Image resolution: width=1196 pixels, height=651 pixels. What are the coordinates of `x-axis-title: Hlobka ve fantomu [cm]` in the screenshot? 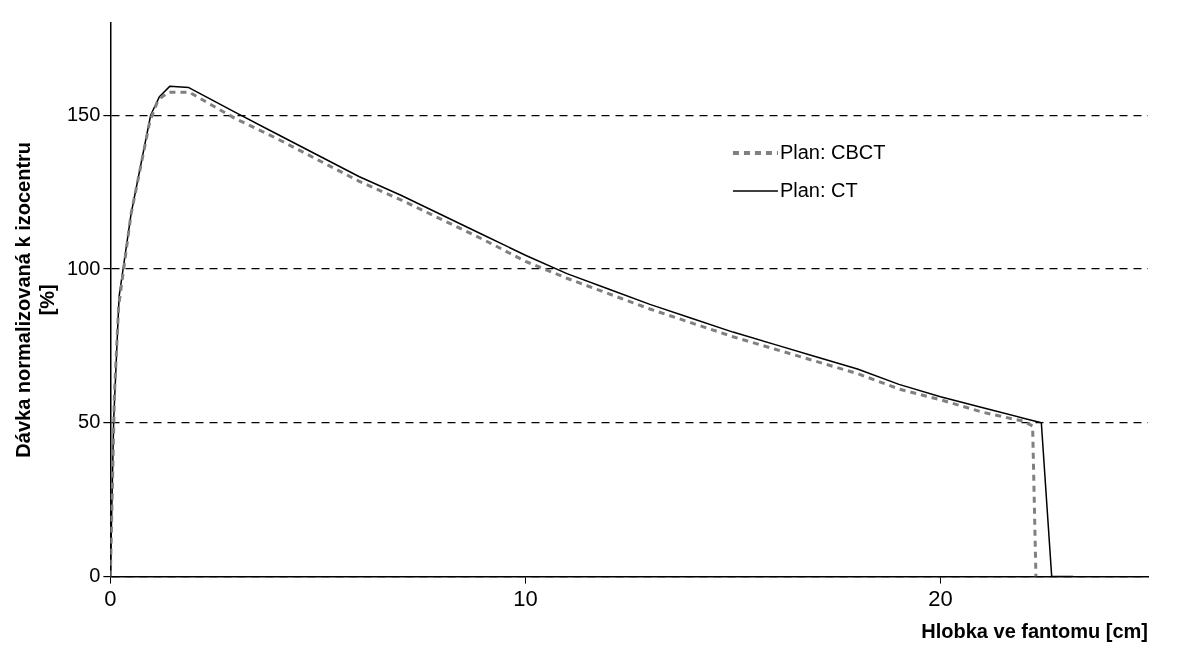 It's located at (1034, 630).